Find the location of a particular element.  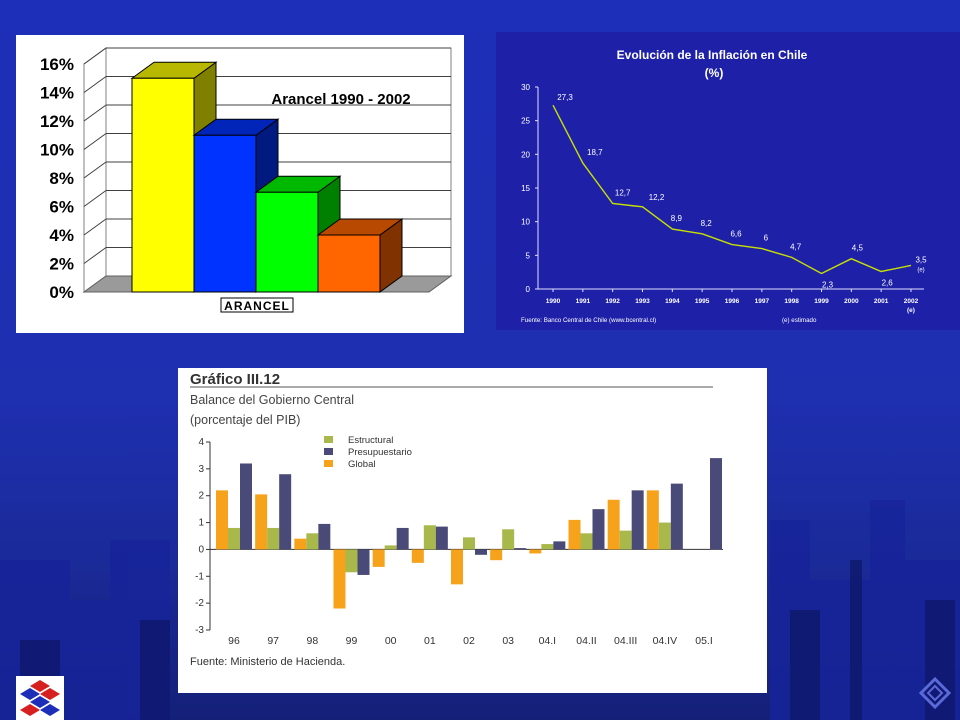

x-tick-label: 1991 is located at coordinates (583, 301).